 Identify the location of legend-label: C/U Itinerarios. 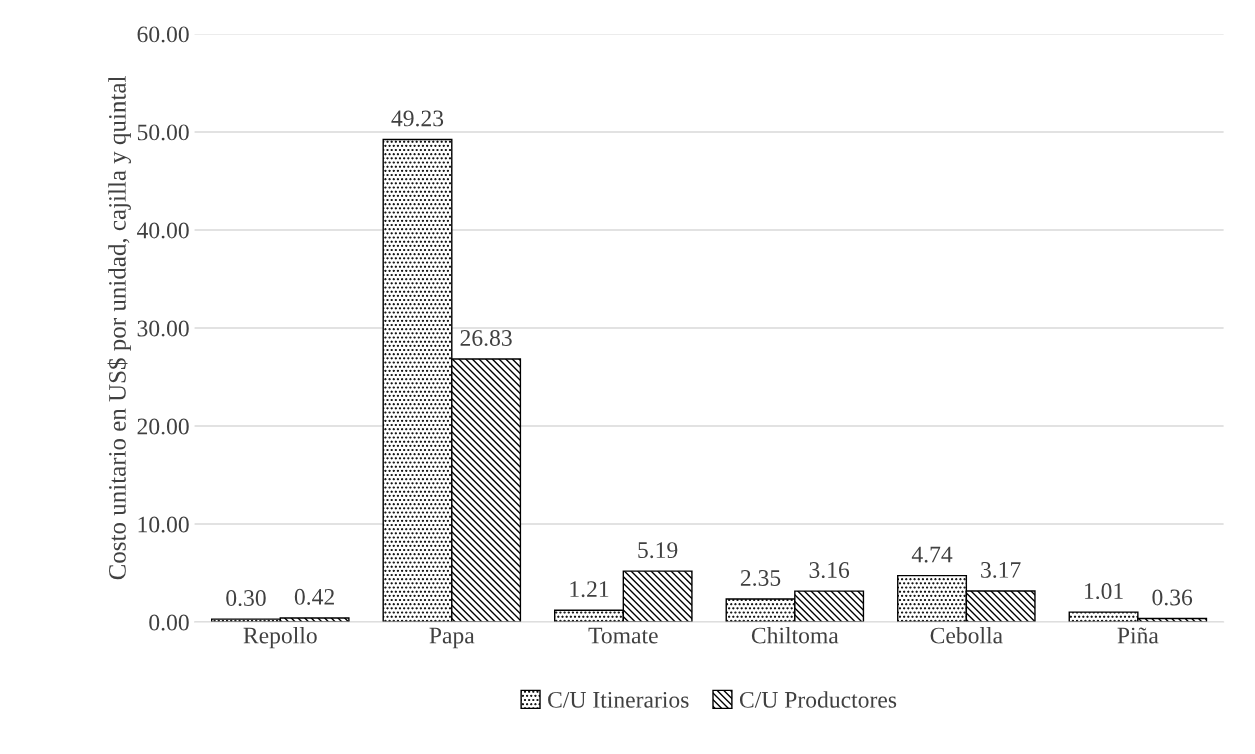
(618, 699).